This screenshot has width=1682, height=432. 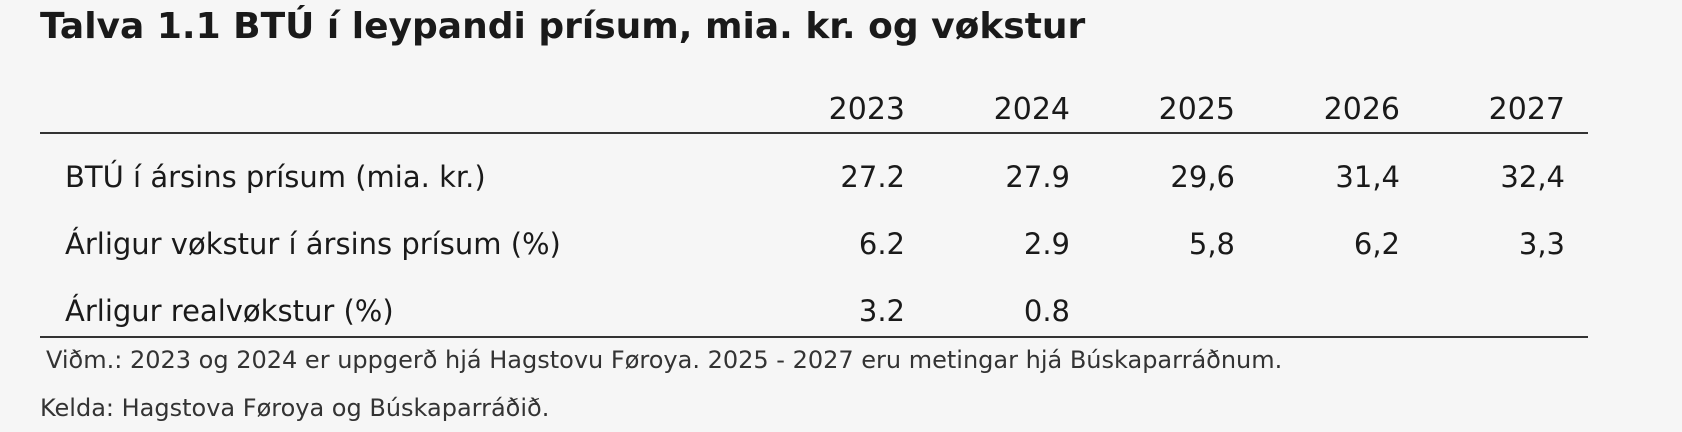 I want to click on cell: 31,4, so click(x=1367, y=177).